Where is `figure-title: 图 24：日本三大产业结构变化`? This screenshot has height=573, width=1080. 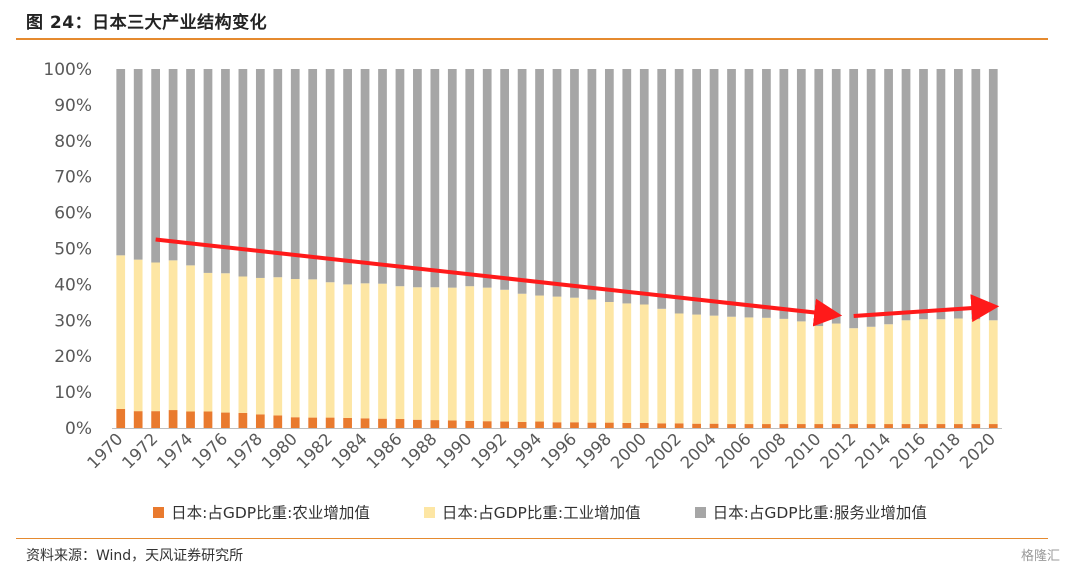
figure-title: 图 24：日本三大产业结构变化 is located at coordinates (147, 23).